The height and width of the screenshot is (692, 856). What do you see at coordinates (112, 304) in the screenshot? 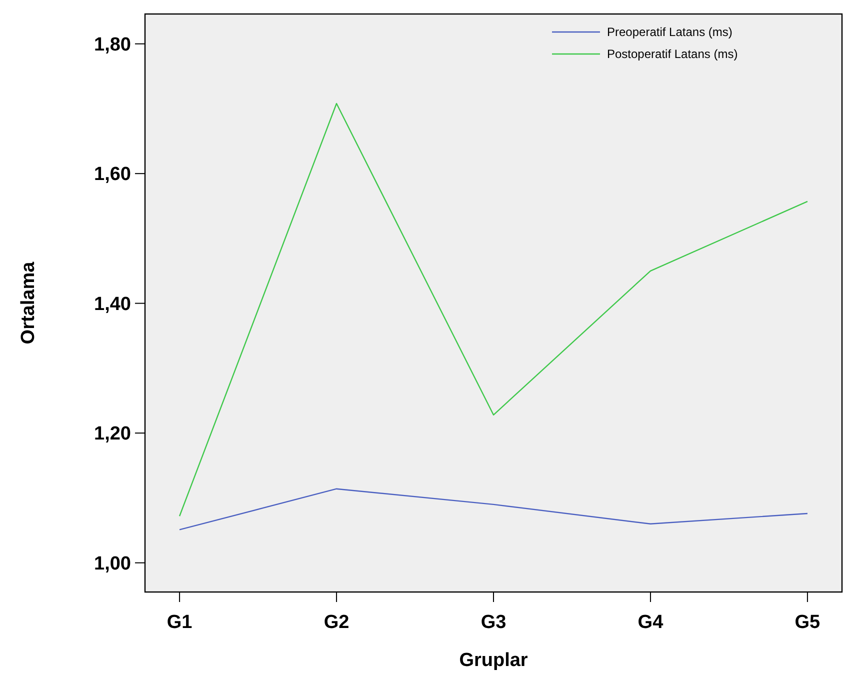
I see `y-tick-label: 1,40` at bounding box center [112, 304].